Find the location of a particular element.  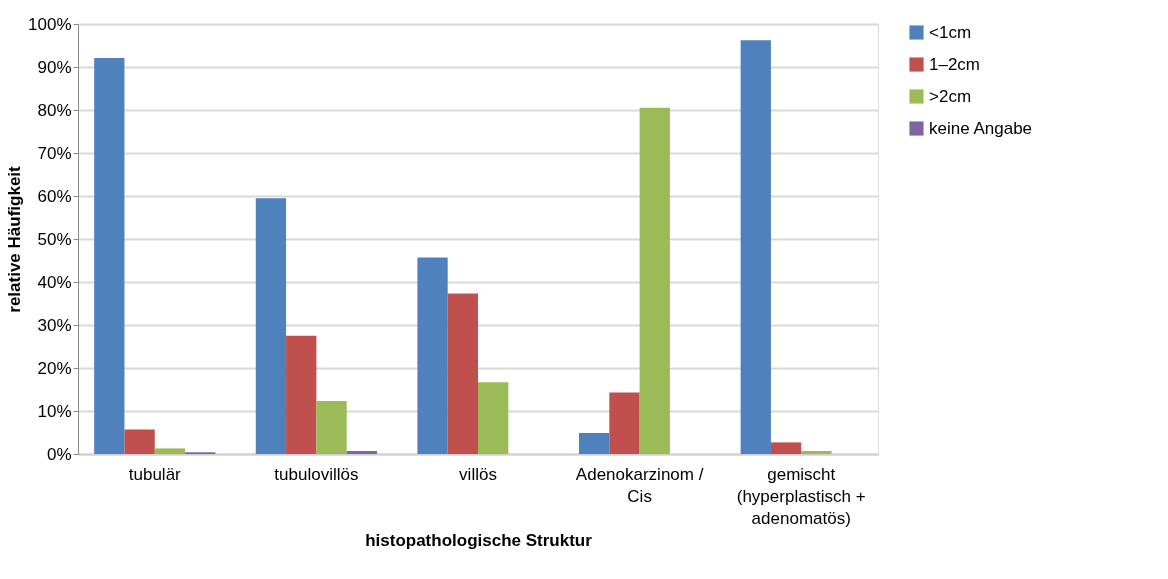

x-tick-label: tubulovillös is located at coordinates (316, 474).